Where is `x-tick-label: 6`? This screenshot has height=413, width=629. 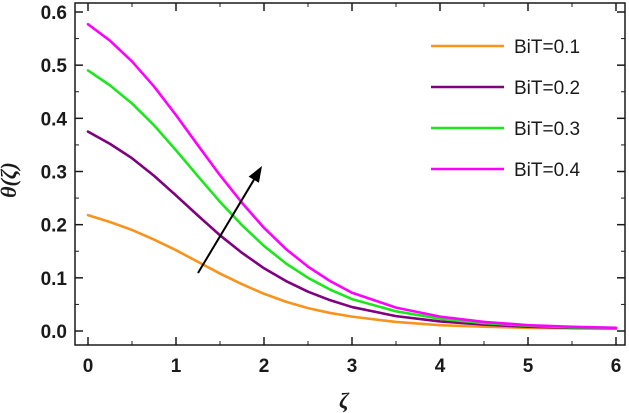
x-tick-label: 6 is located at coordinates (616, 366).